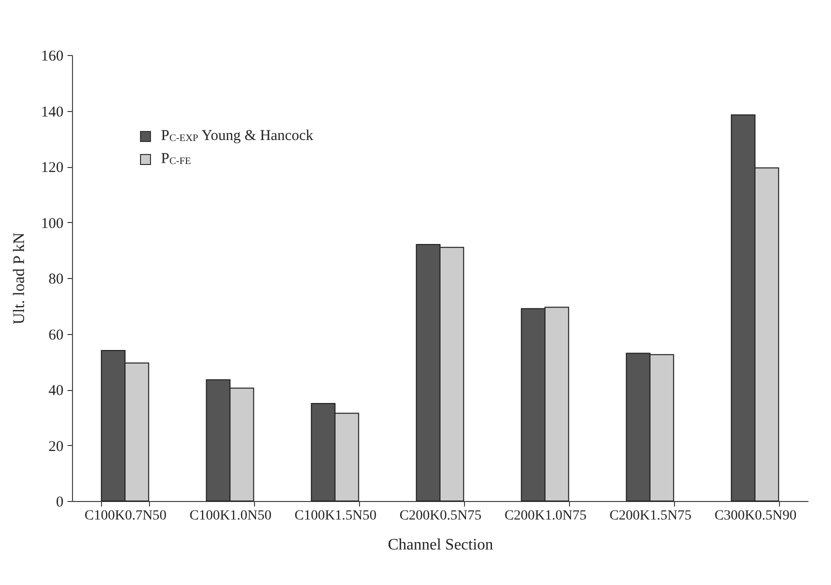 The height and width of the screenshot is (585, 831). I want to click on y-tick-label: 120, so click(52, 168).